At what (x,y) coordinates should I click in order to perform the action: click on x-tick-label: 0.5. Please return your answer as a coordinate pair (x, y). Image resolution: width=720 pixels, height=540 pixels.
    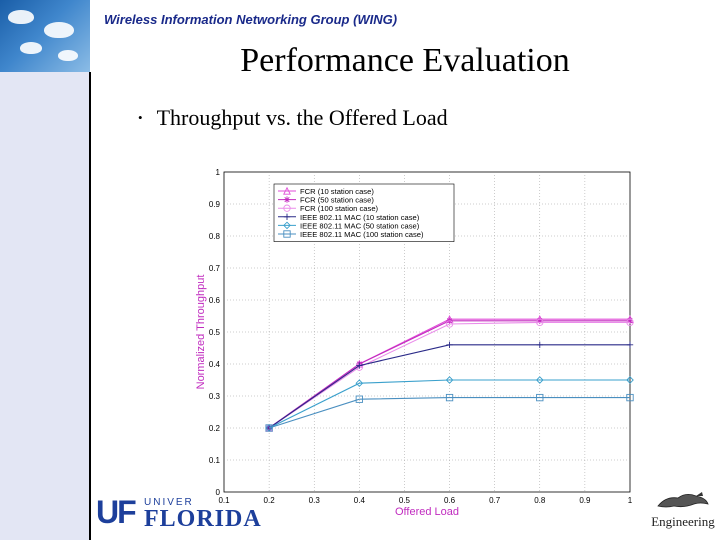
    Looking at the image, I should click on (405, 500).